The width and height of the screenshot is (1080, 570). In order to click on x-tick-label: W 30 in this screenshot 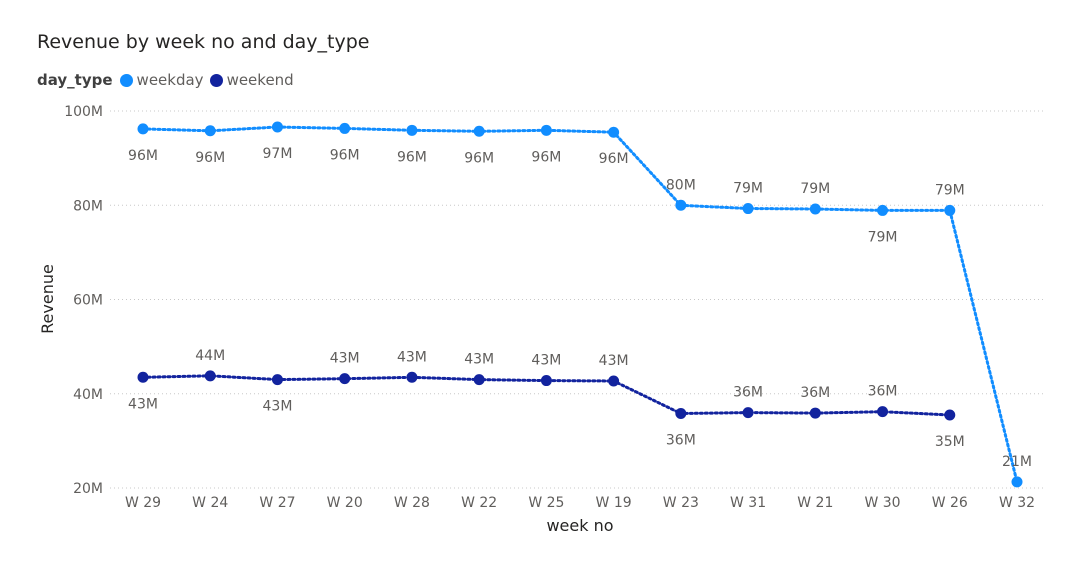, I will do `click(882, 503)`.